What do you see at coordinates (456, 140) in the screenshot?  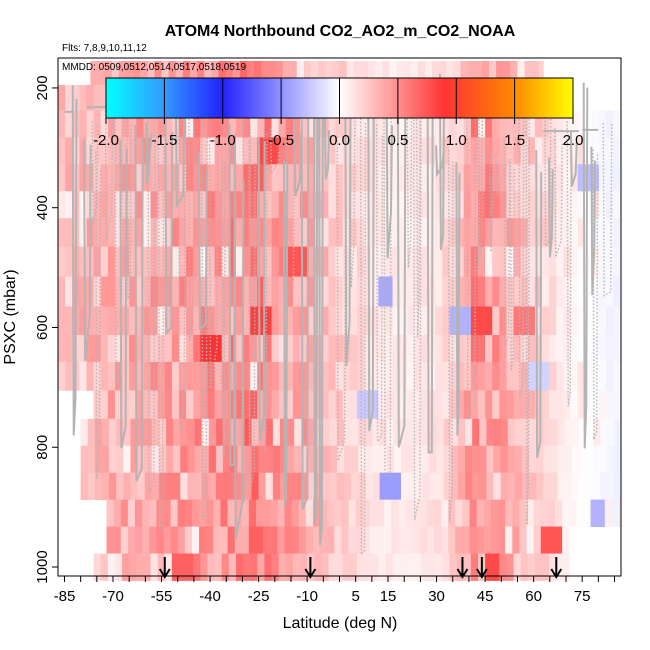 I see `colorbar-tick-label: 1.0` at bounding box center [456, 140].